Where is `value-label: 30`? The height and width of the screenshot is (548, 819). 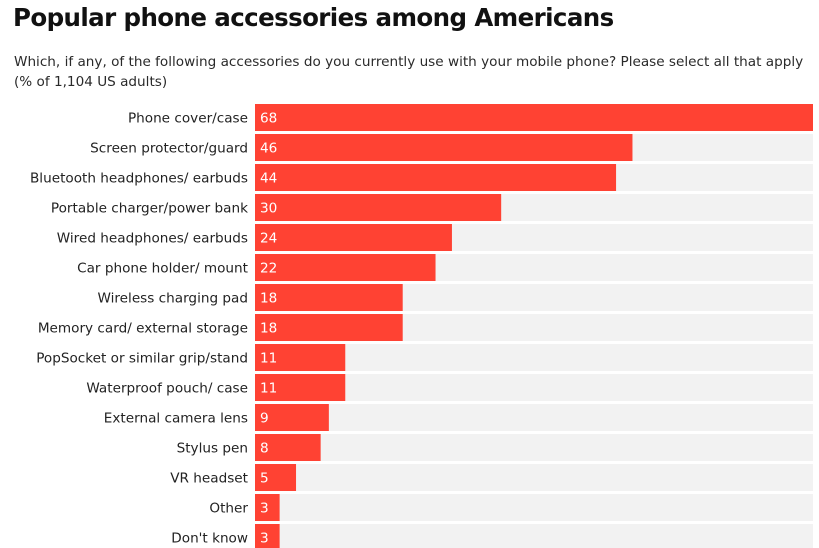
value-label: 30 is located at coordinates (268, 209).